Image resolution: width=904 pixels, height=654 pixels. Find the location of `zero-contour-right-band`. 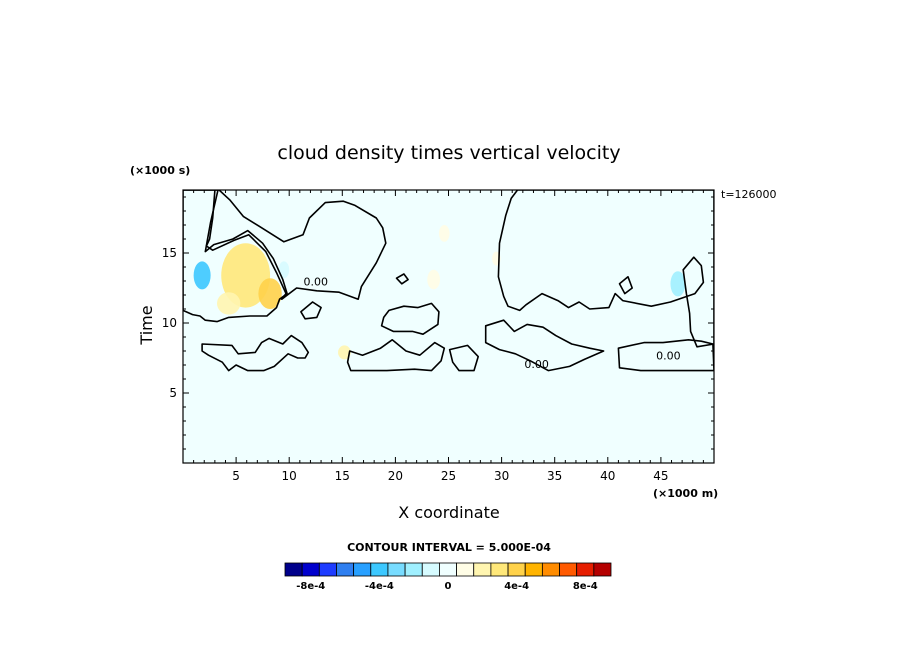

zero-contour-right-band is located at coordinates (544, 345).